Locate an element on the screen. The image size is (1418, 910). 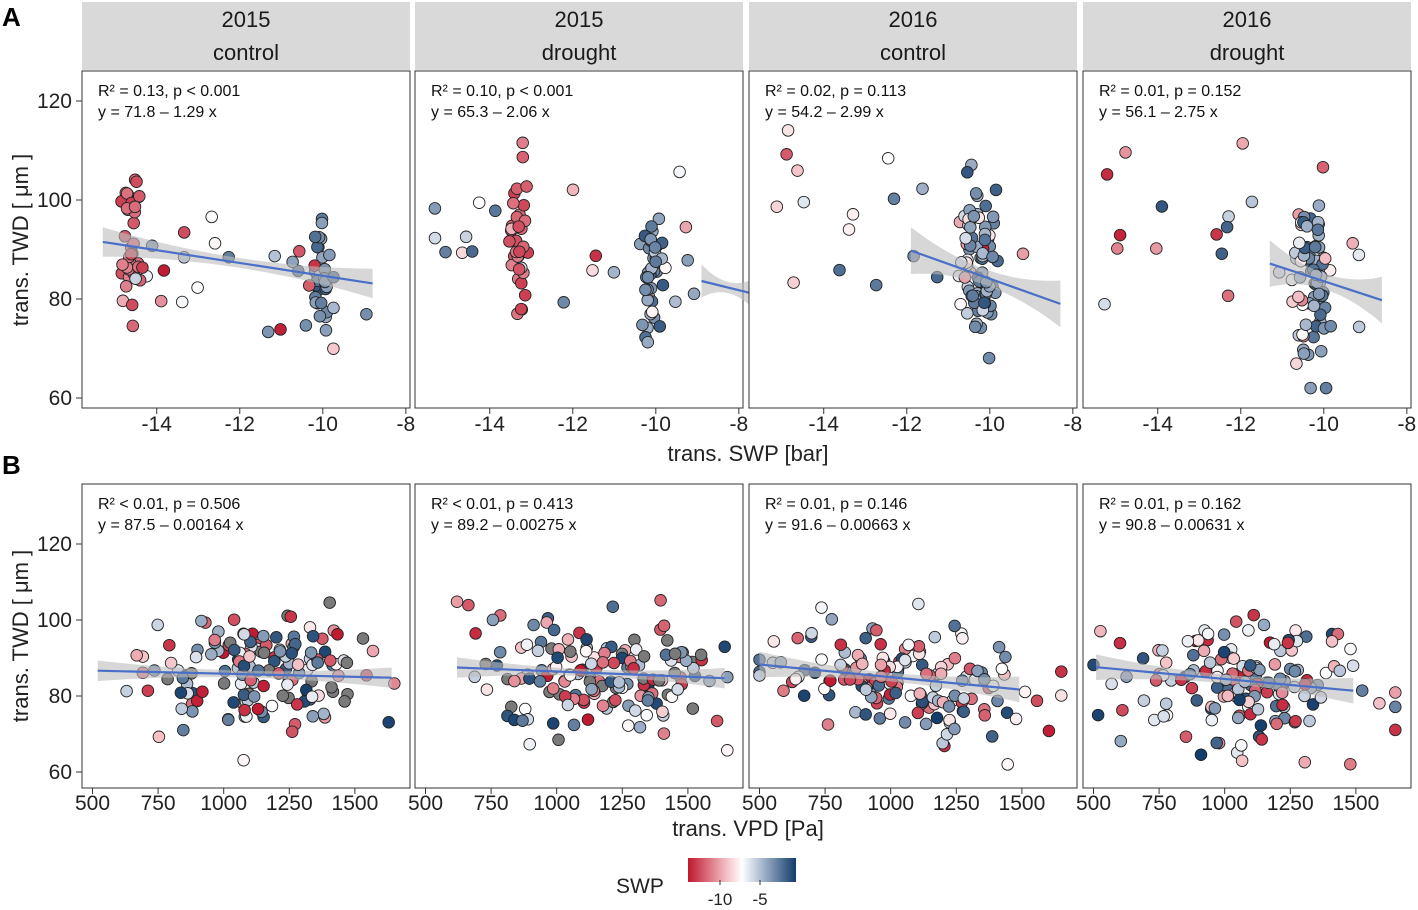
strip-treatment: drought is located at coordinates (579, 52).